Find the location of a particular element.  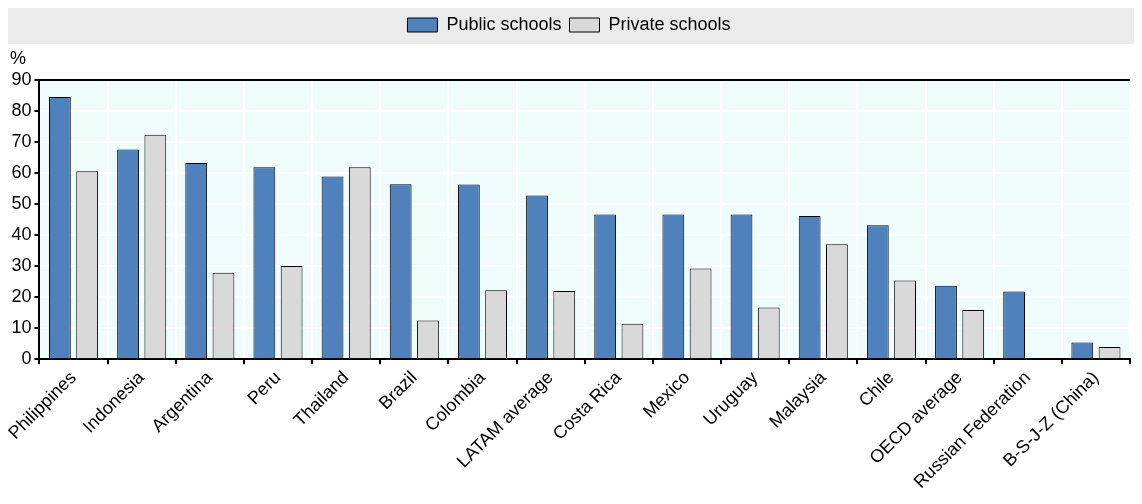

y-tick-label: 30 is located at coordinates (21, 265).